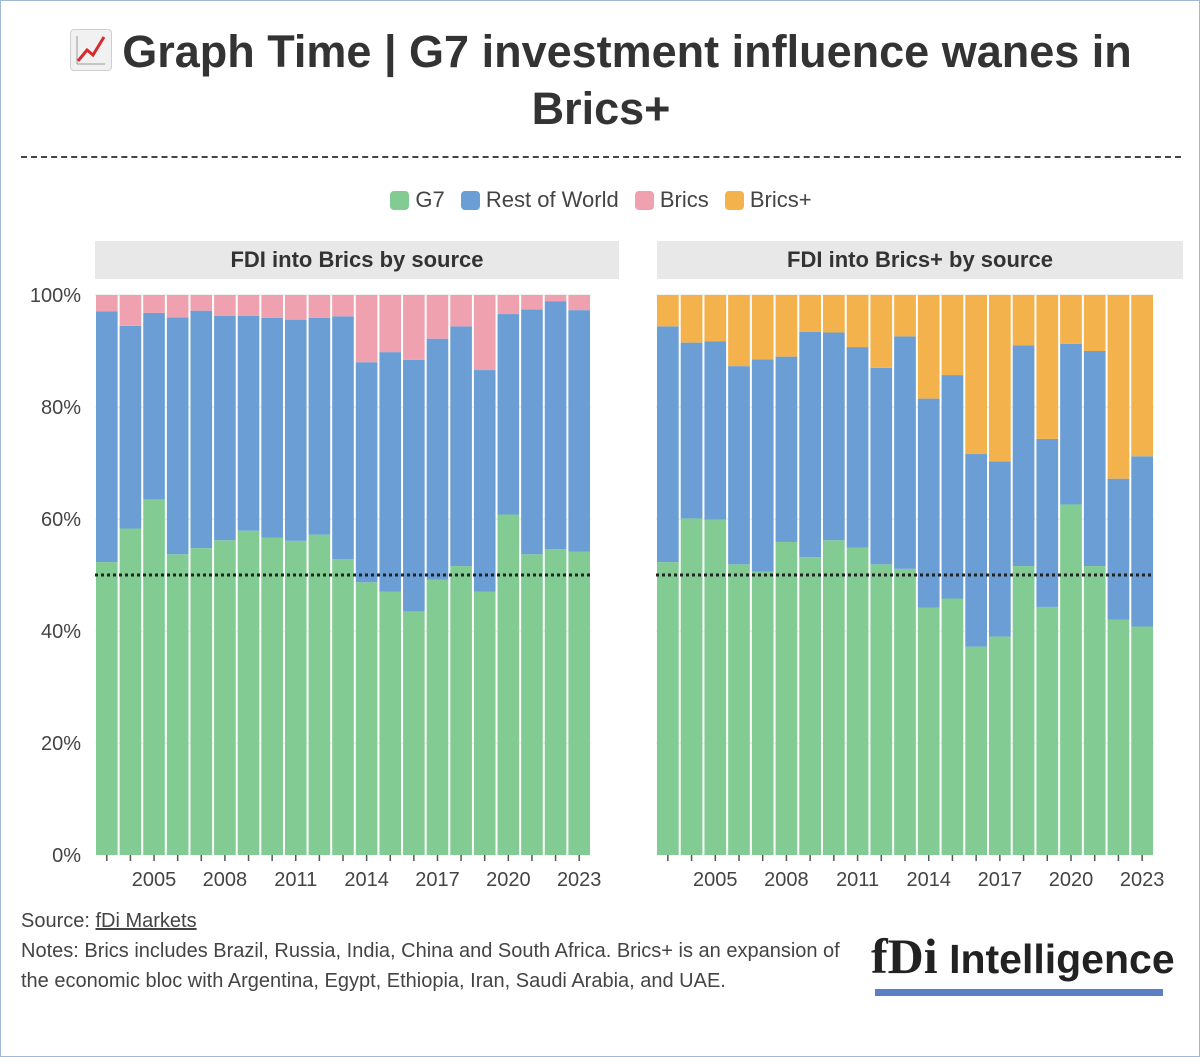 The width and height of the screenshot is (1200, 1057). I want to click on y-tick-label: 0%, so click(66, 856).